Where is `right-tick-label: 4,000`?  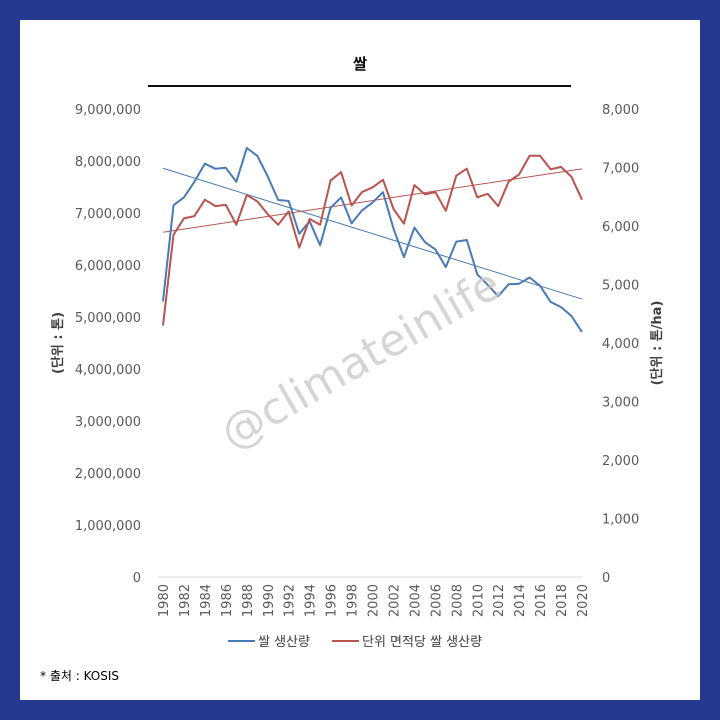
right-tick-label: 4,000 is located at coordinates (620, 344).